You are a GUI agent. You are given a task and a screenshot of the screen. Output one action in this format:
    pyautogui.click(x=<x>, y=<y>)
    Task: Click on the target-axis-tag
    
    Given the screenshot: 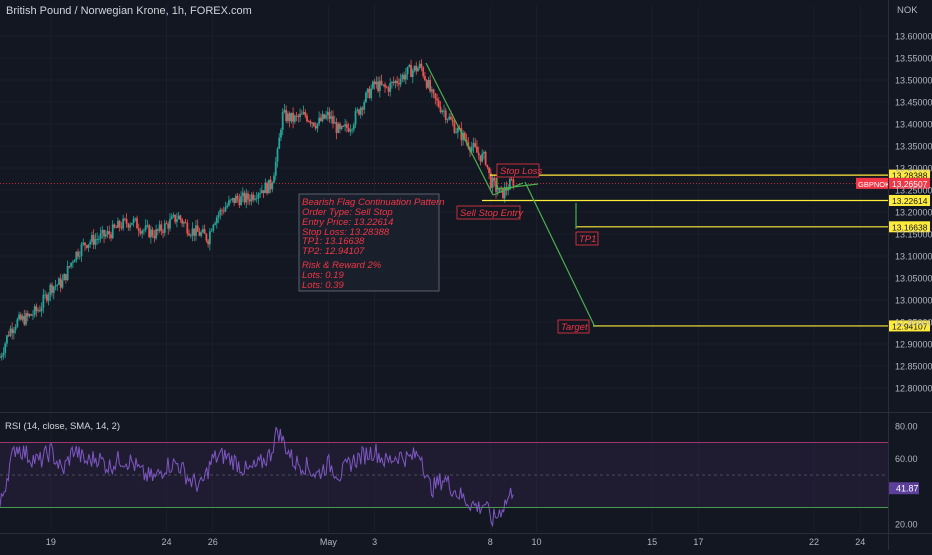 What is the action you would take?
    pyautogui.click(x=909, y=326)
    